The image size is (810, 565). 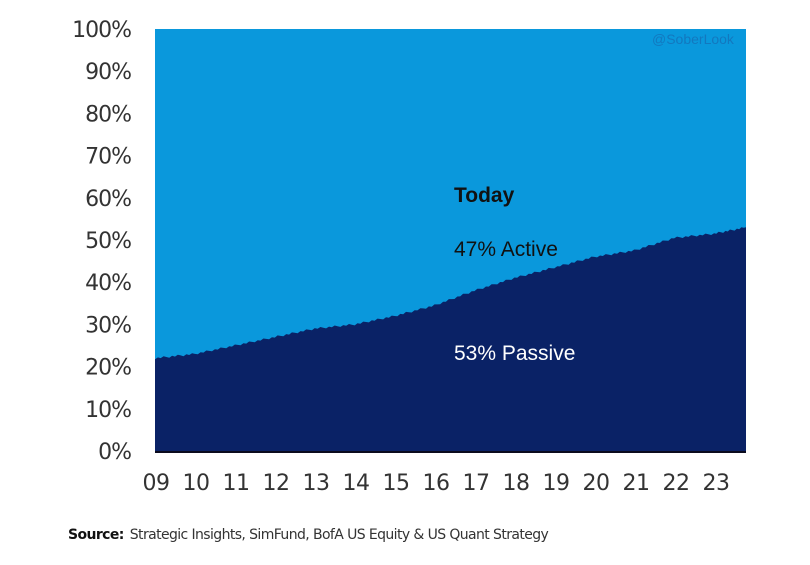 What do you see at coordinates (556, 483) in the screenshot?
I see `x-tick-label: 19` at bounding box center [556, 483].